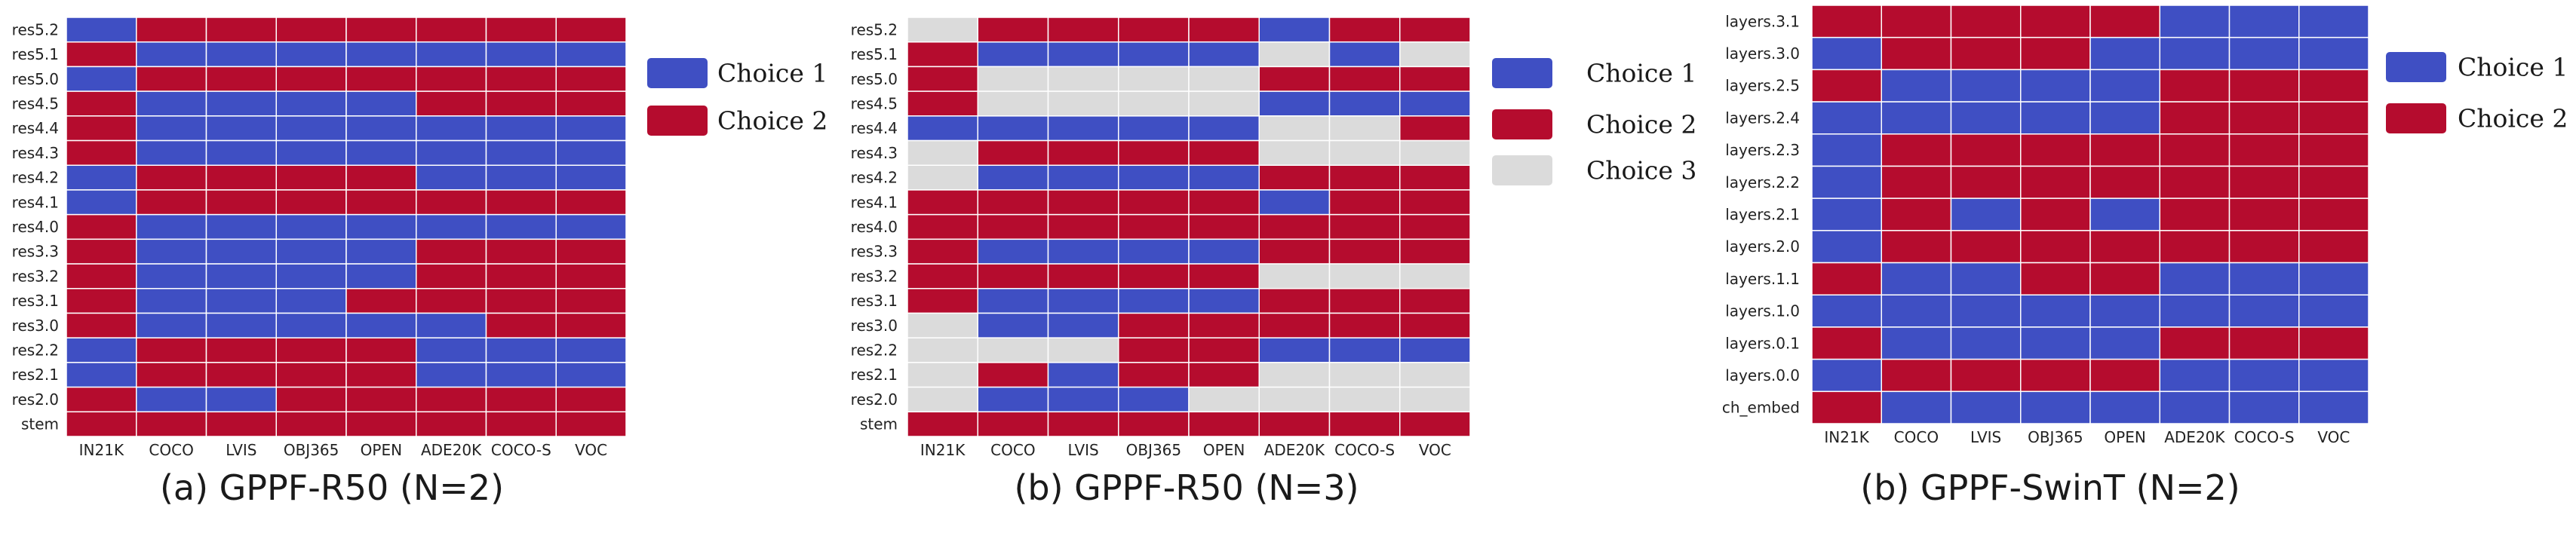  What do you see at coordinates (1435, 30) in the screenshot?
I see `heatmap-cell-res5-2-voc` at bounding box center [1435, 30].